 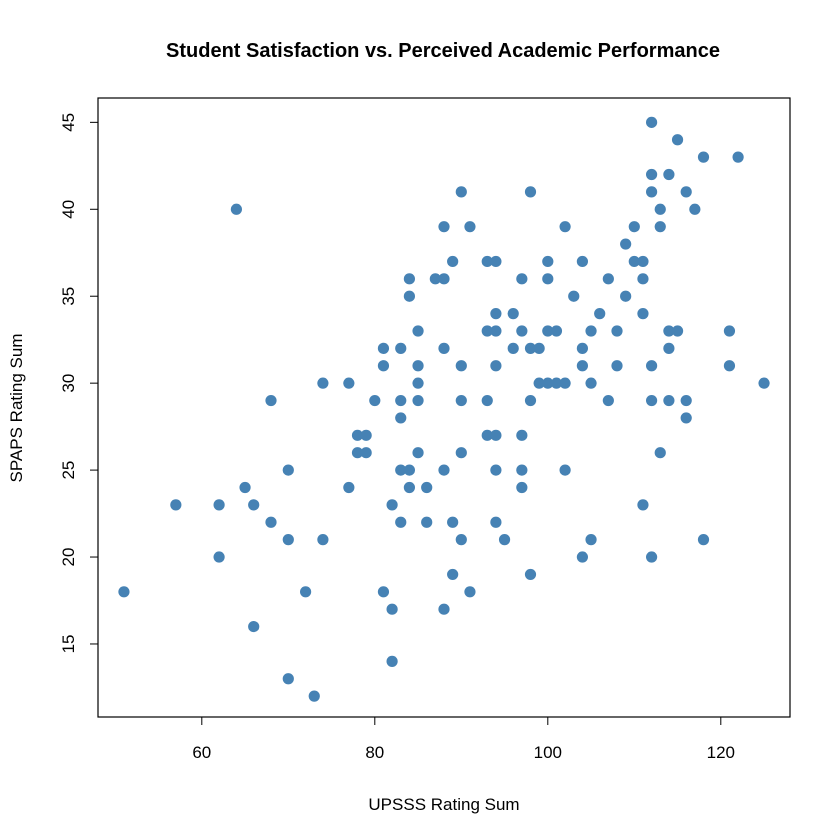 I want to click on y-axis-label: SPAPS Rating Sum, so click(x=16, y=408).